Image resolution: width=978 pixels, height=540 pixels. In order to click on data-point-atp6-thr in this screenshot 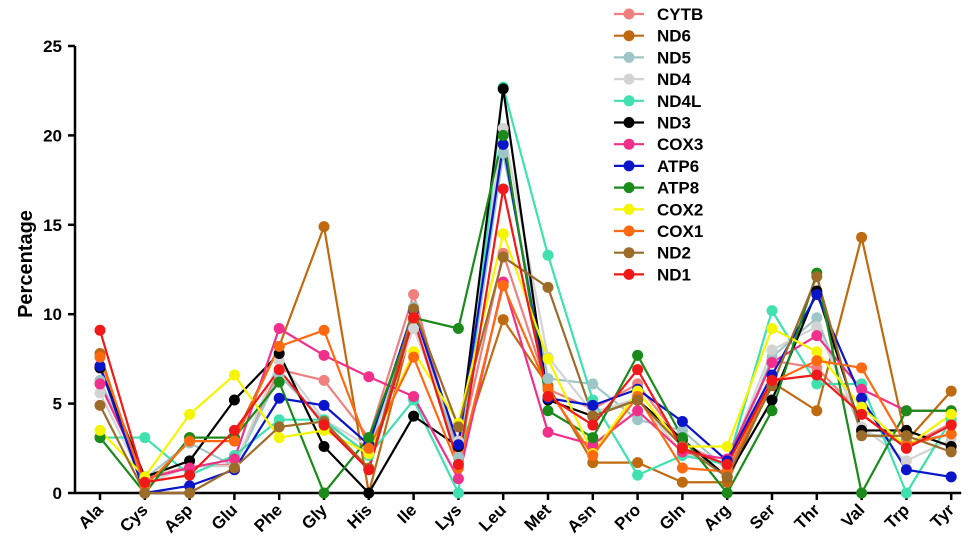, I will do `click(817, 295)`.